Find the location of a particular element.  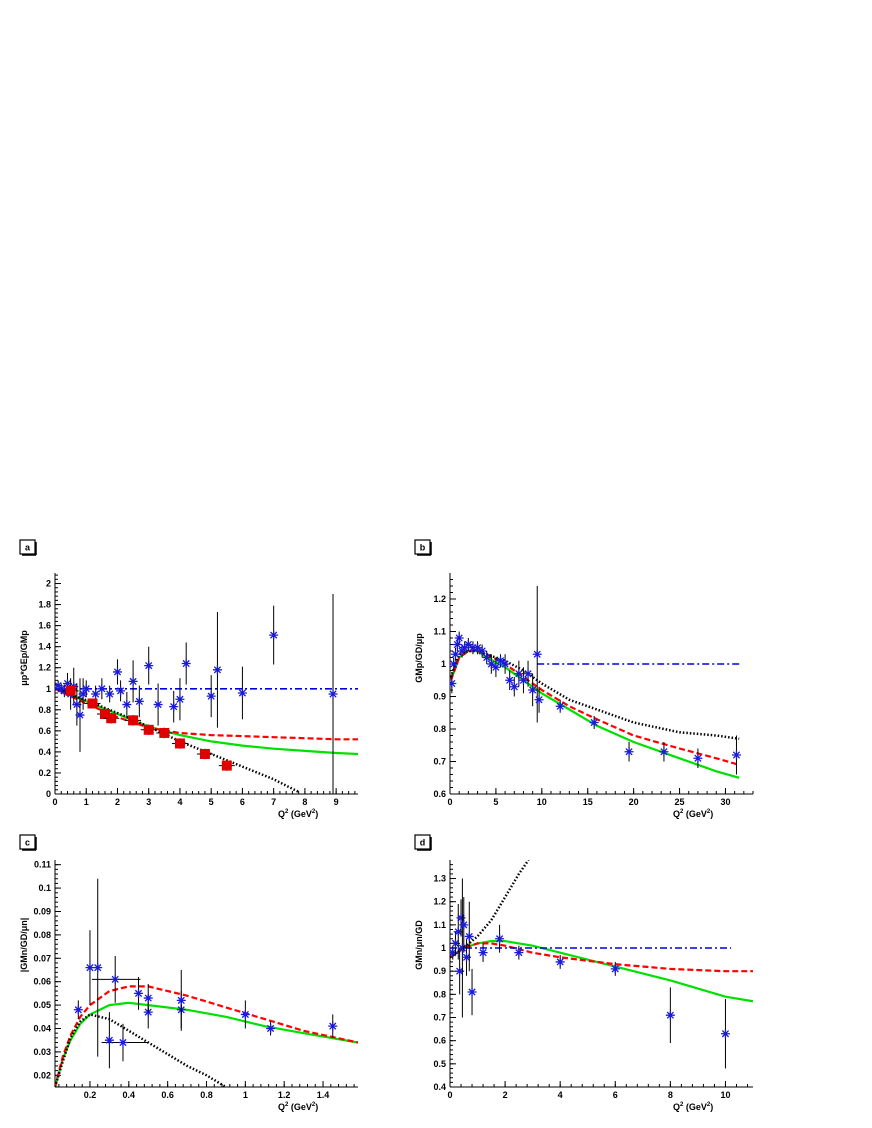

curve-black is located at coordinates (490, 909).